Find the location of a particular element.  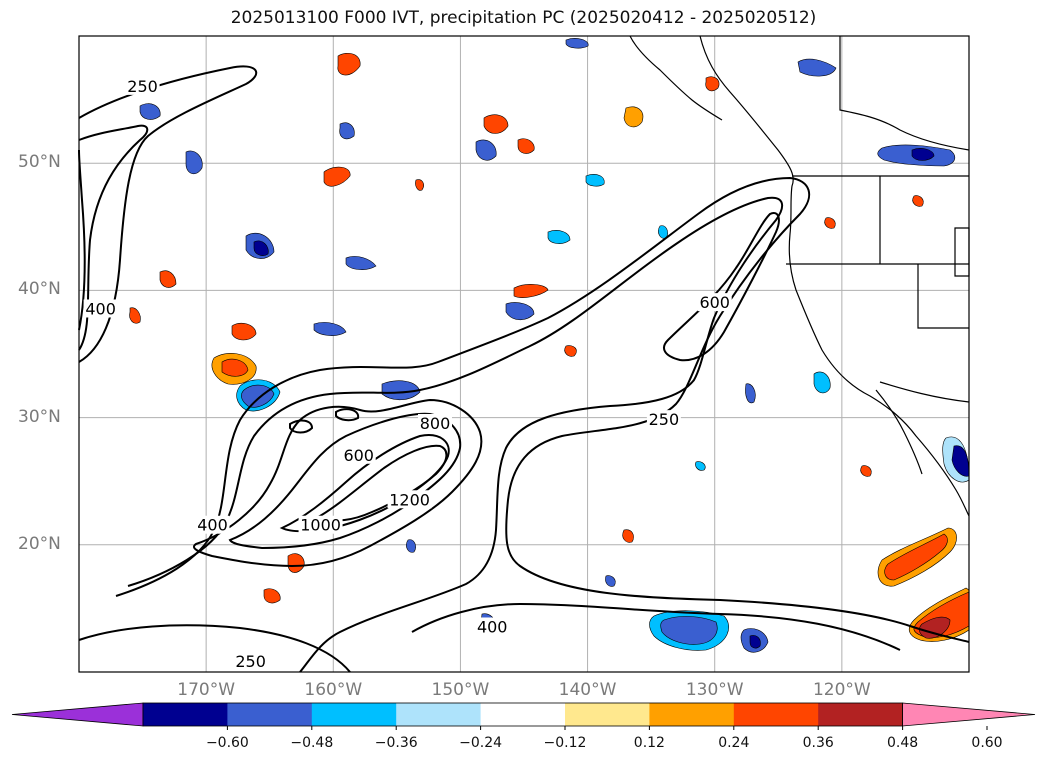

contour-600-main is located at coordinates (338, 483).